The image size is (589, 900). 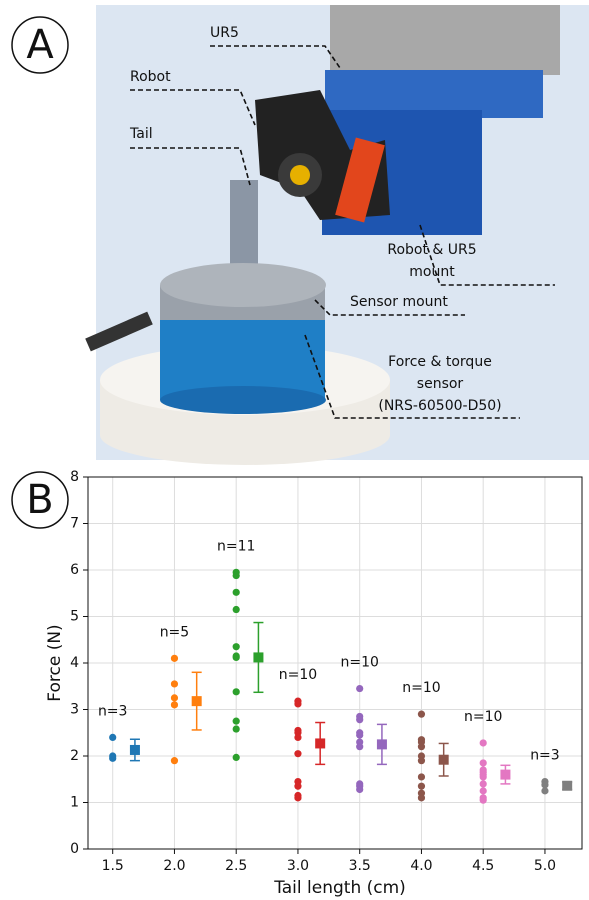 I want to click on panel-label: A, so click(x=40, y=45).